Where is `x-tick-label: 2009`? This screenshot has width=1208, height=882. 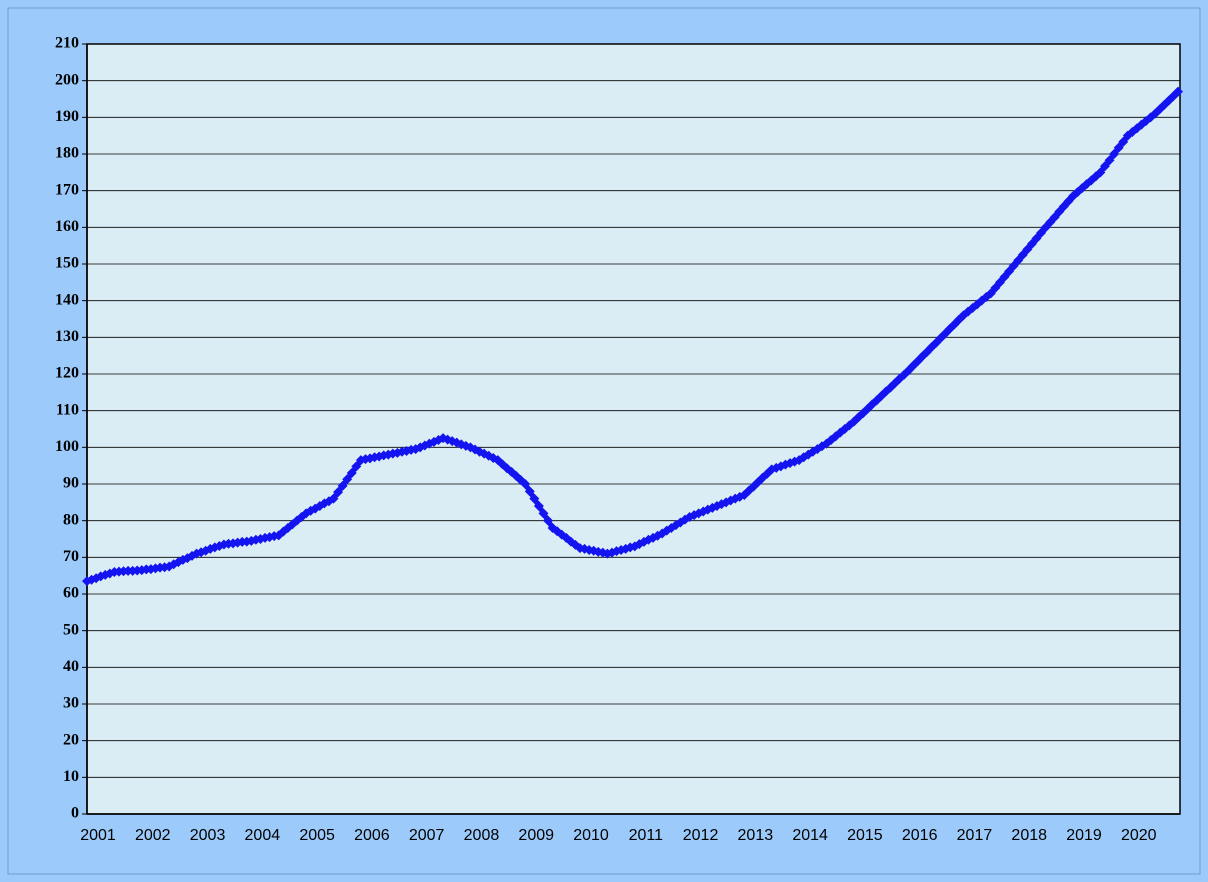
x-tick-label: 2009 is located at coordinates (536, 835).